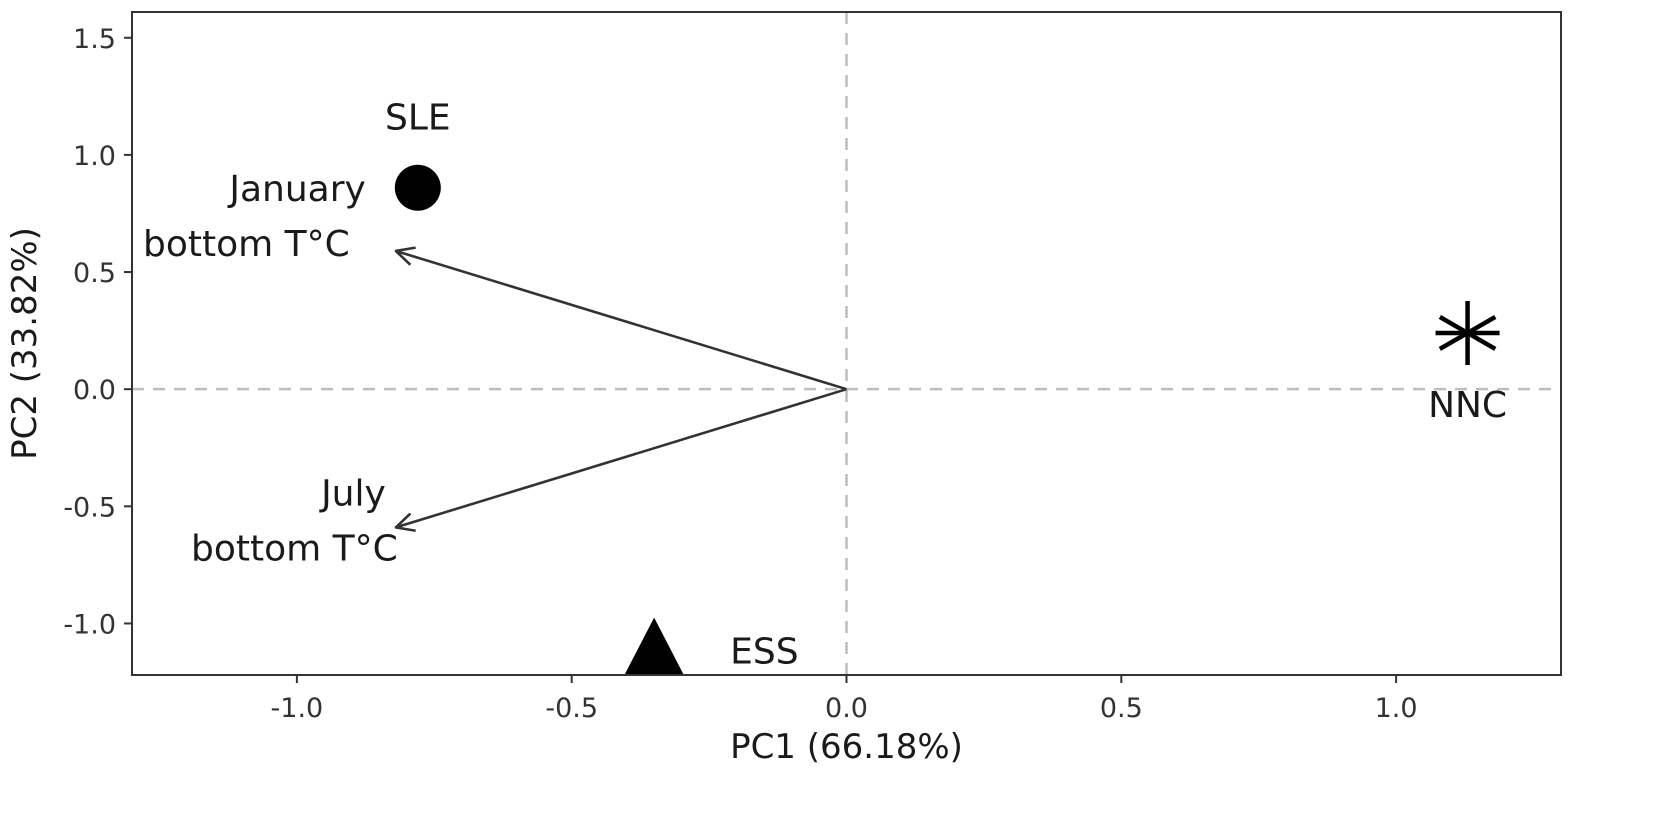 The image size is (1654, 813). Describe the element at coordinates (296, 189) in the screenshot. I see `loading-vector-label-line: January` at that location.